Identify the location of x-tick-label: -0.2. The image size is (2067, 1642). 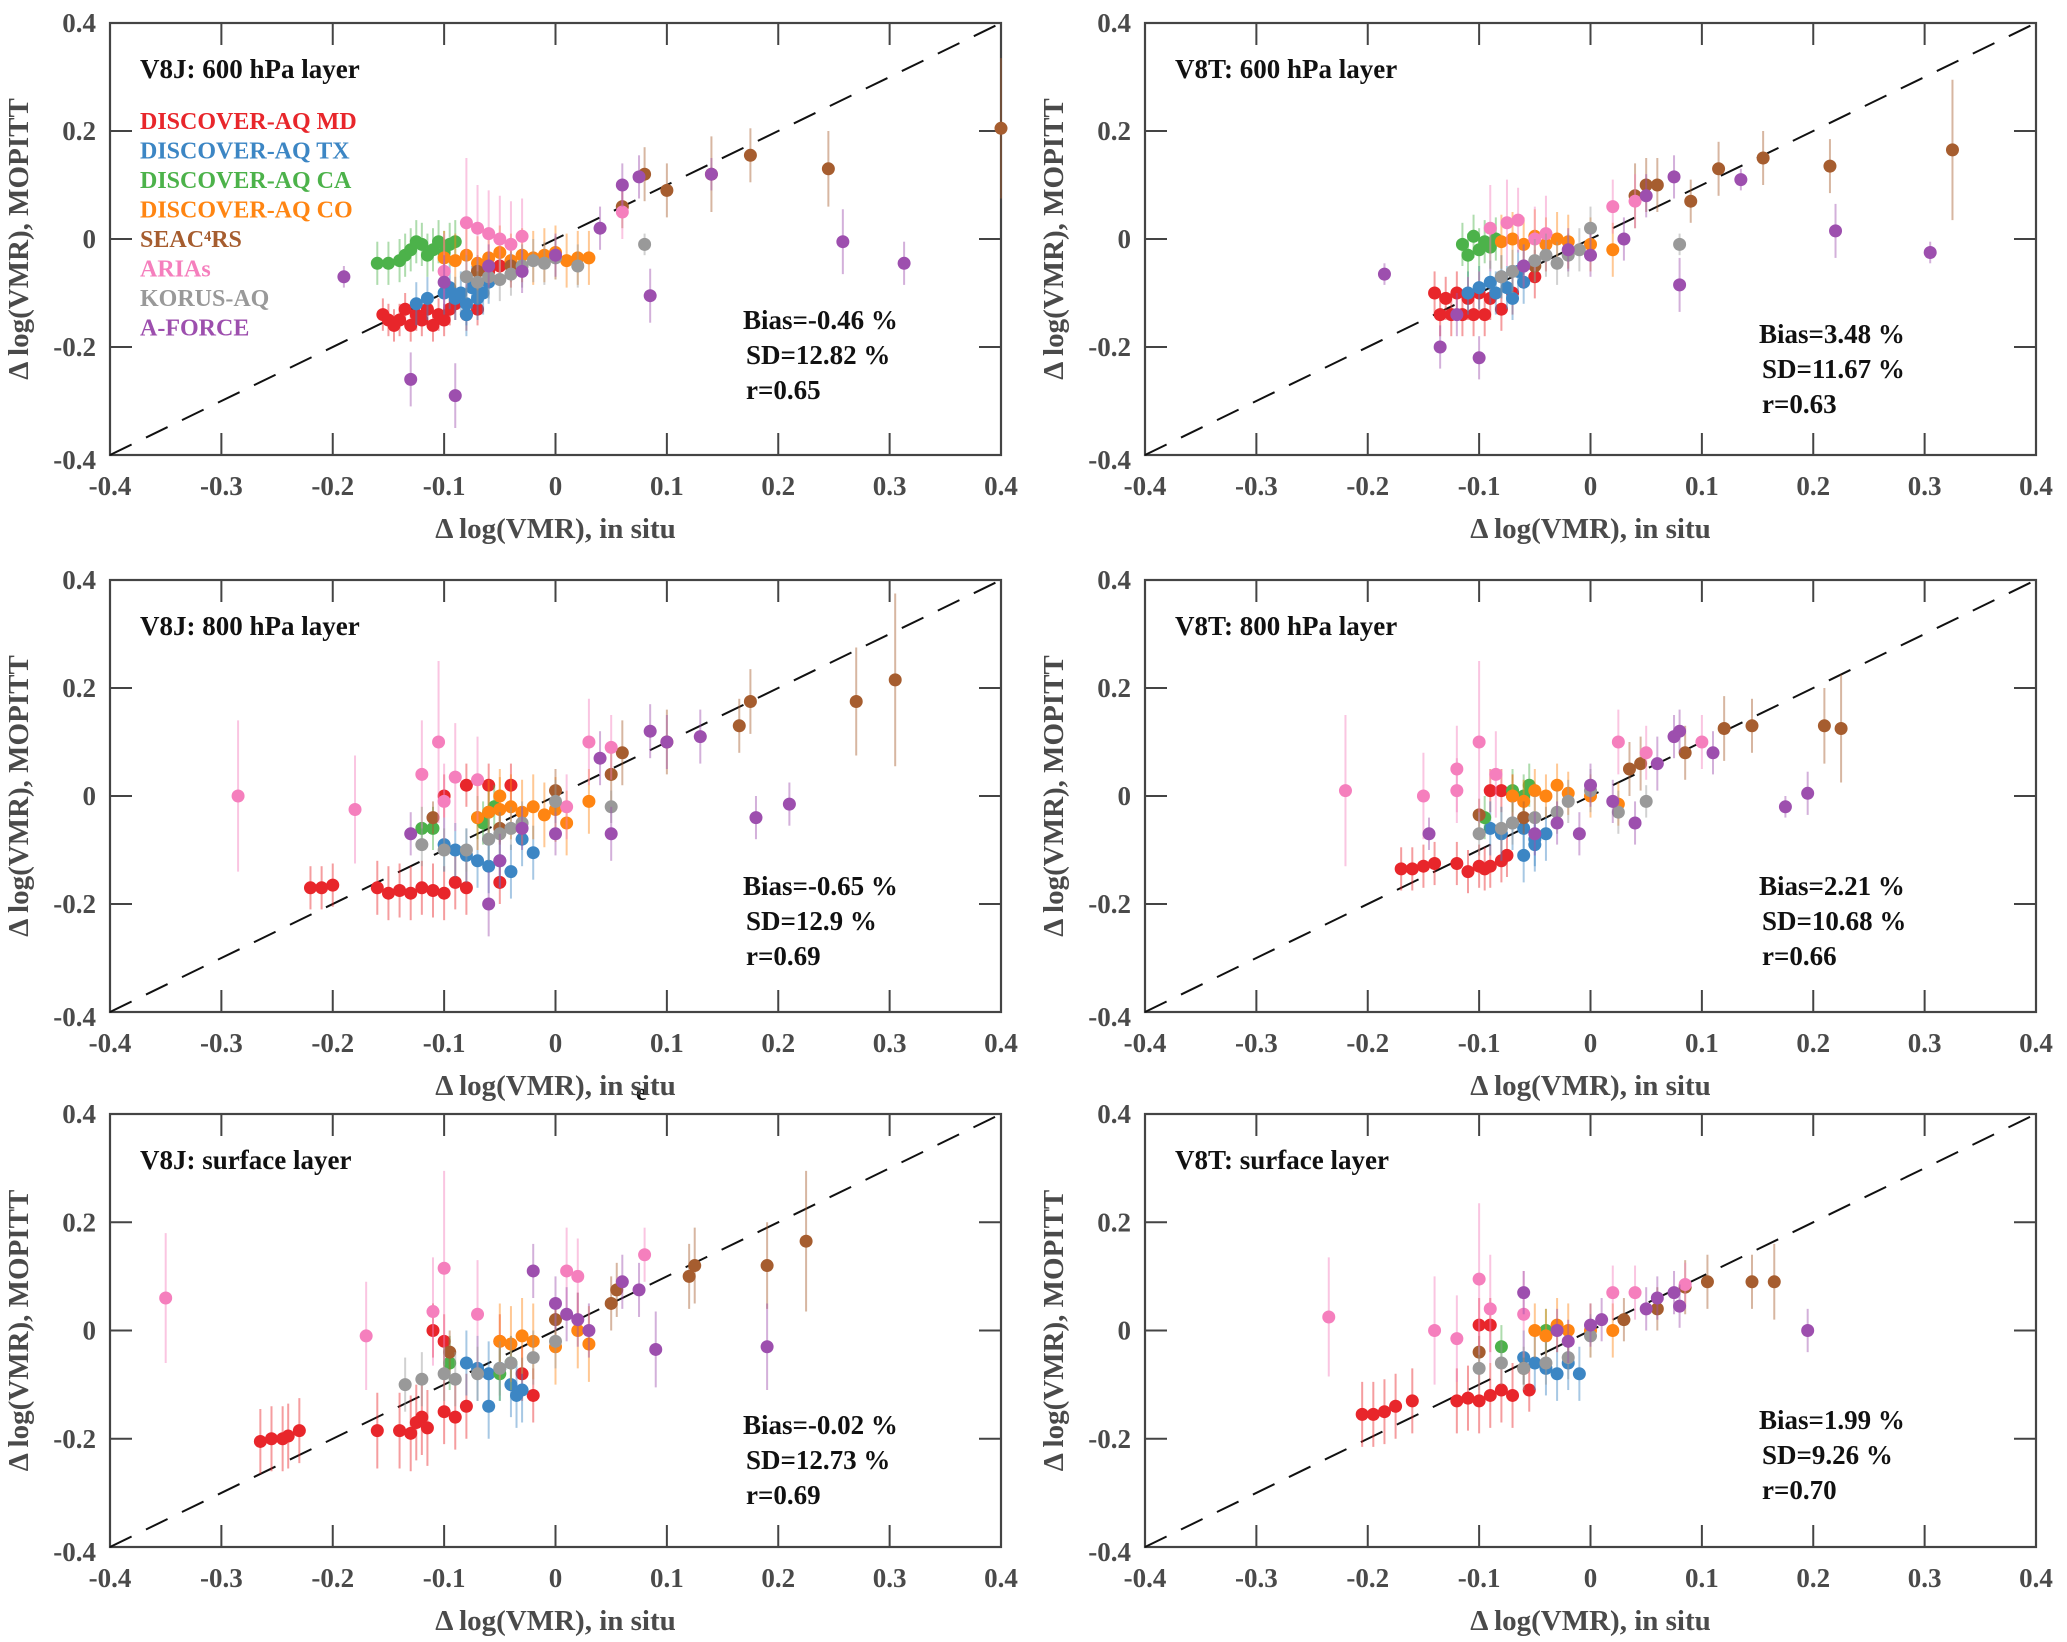
(1367, 1578).